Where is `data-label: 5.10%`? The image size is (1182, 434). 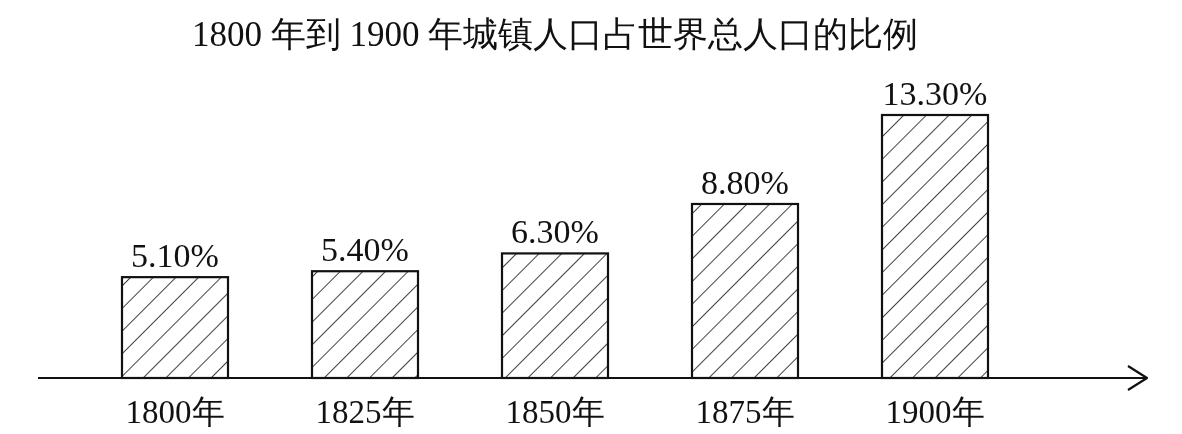
data-label: 5.10% is located at coordinates (175, 256).